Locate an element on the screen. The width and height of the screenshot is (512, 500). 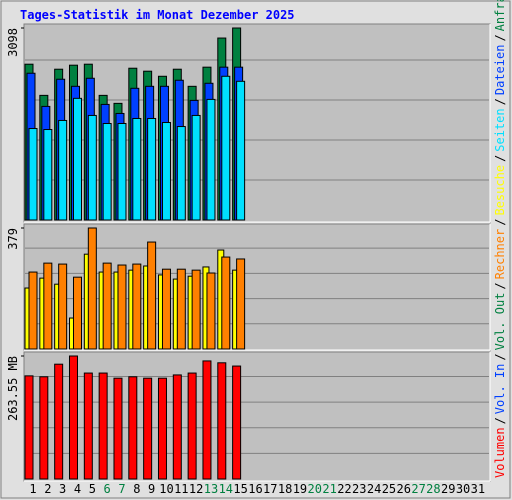
x-tick-label: 13 is located at coordinates (211, 489).